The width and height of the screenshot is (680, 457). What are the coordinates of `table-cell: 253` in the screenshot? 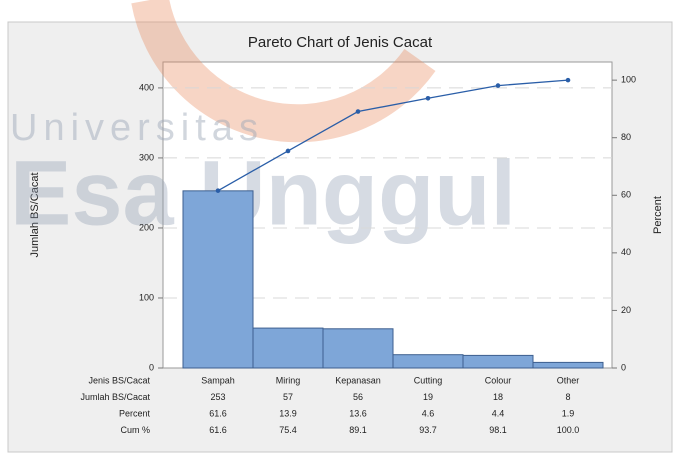 It's located at (217, 397).